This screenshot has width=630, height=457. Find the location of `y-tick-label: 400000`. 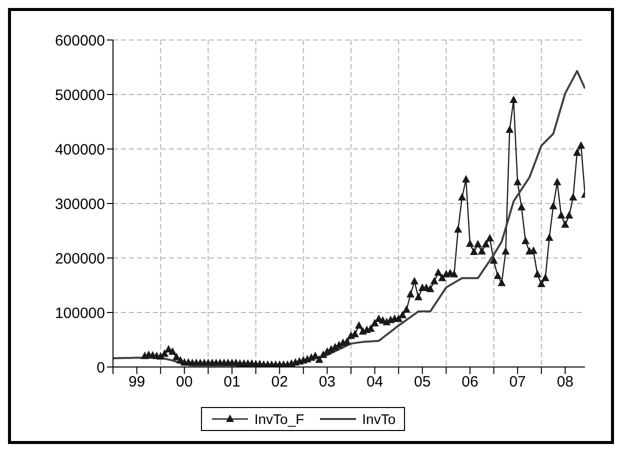

y-tick-label: 400000 is located at coordinates (79, 149).